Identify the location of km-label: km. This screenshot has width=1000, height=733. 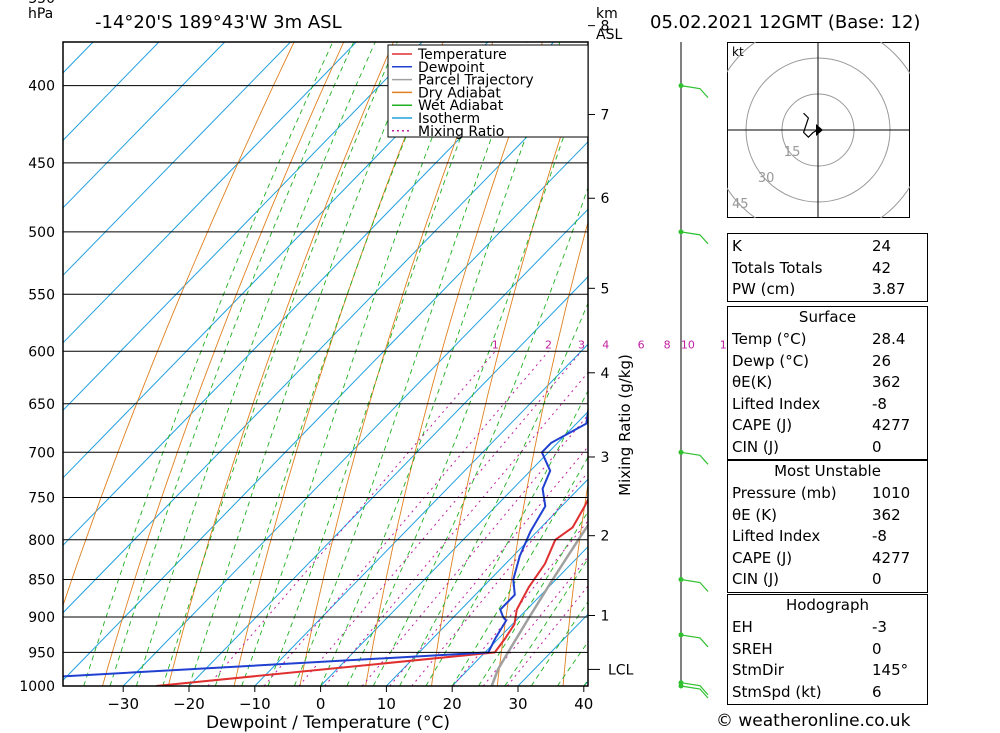
(607, 14).